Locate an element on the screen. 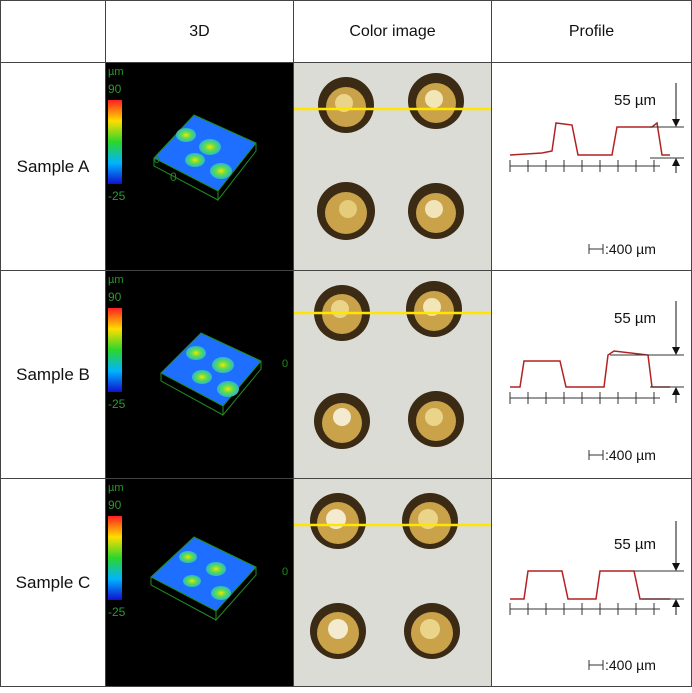 The image size is (692, 693). header-3d: 3D is located at coordinates (199, 31).